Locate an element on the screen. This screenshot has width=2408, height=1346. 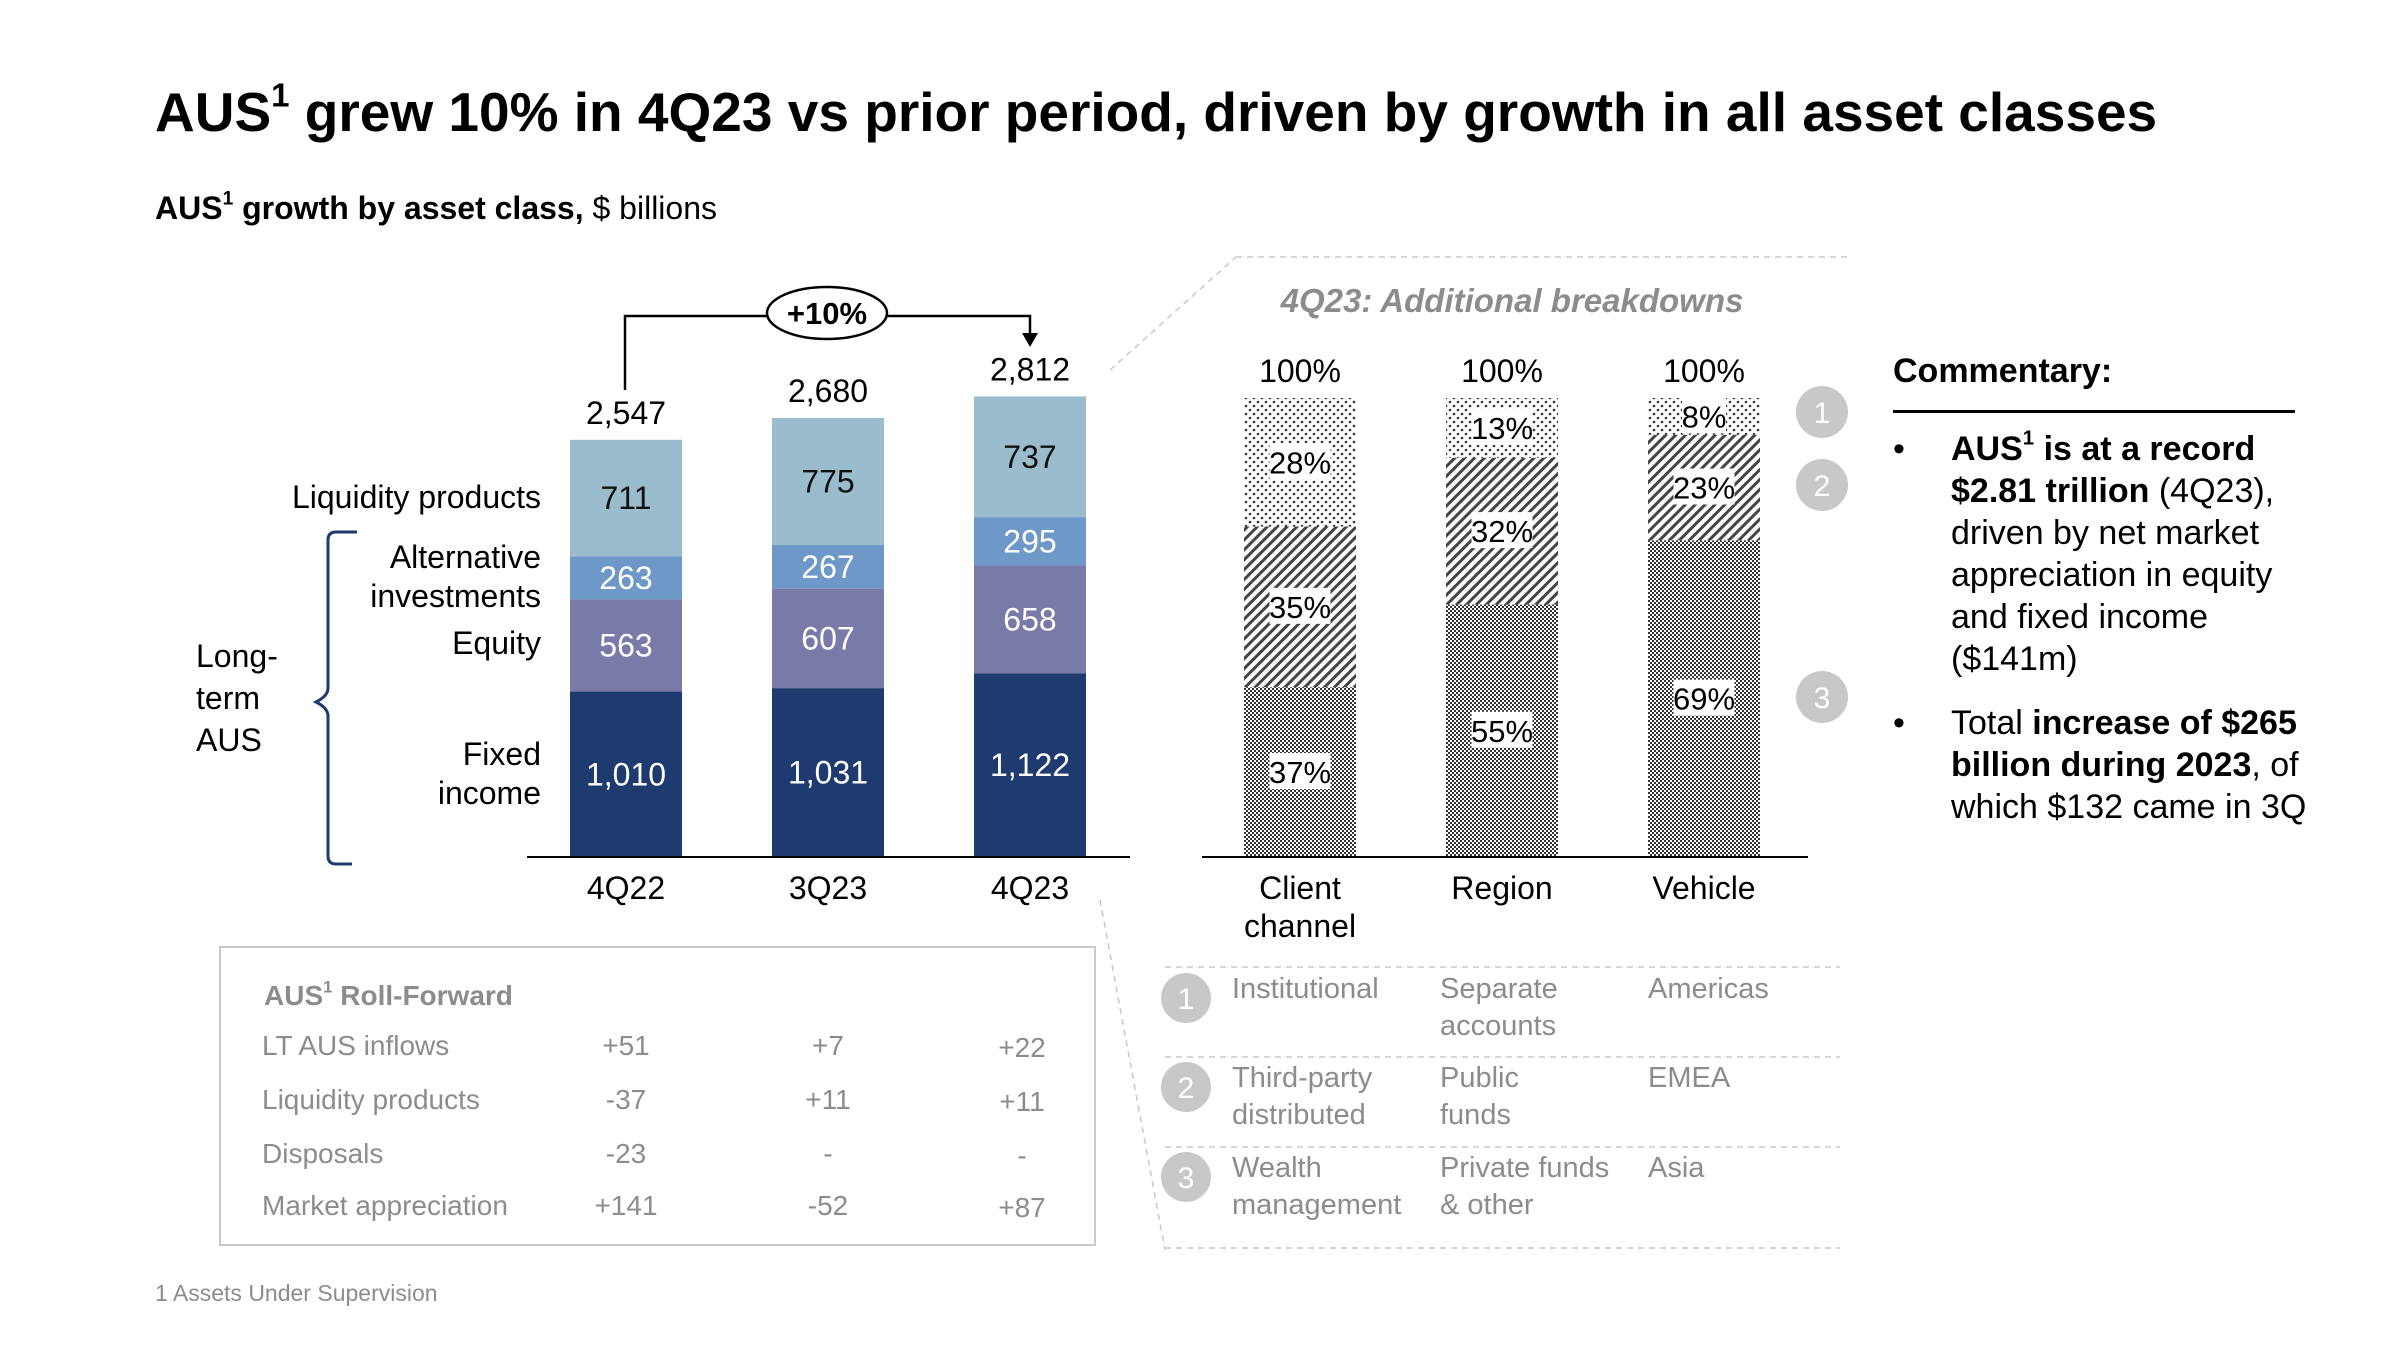
bar-equity-3q23 is located at coordinates (828, 638).